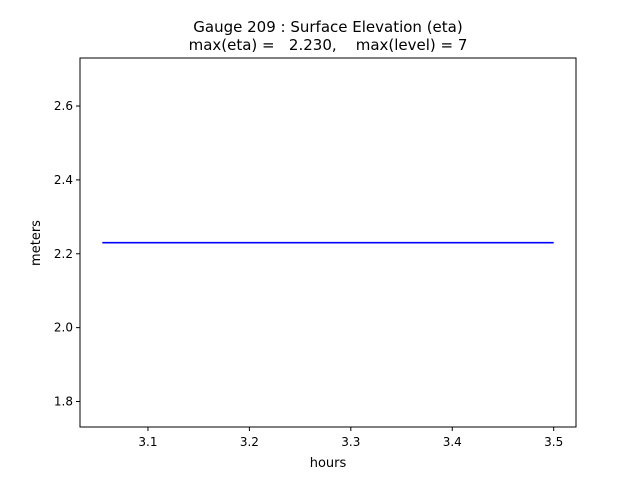 The image size is (640, 484). Describe the element at coordinates (328, 463) in the screenshot. I see `x-axis-label: hours` at that location.